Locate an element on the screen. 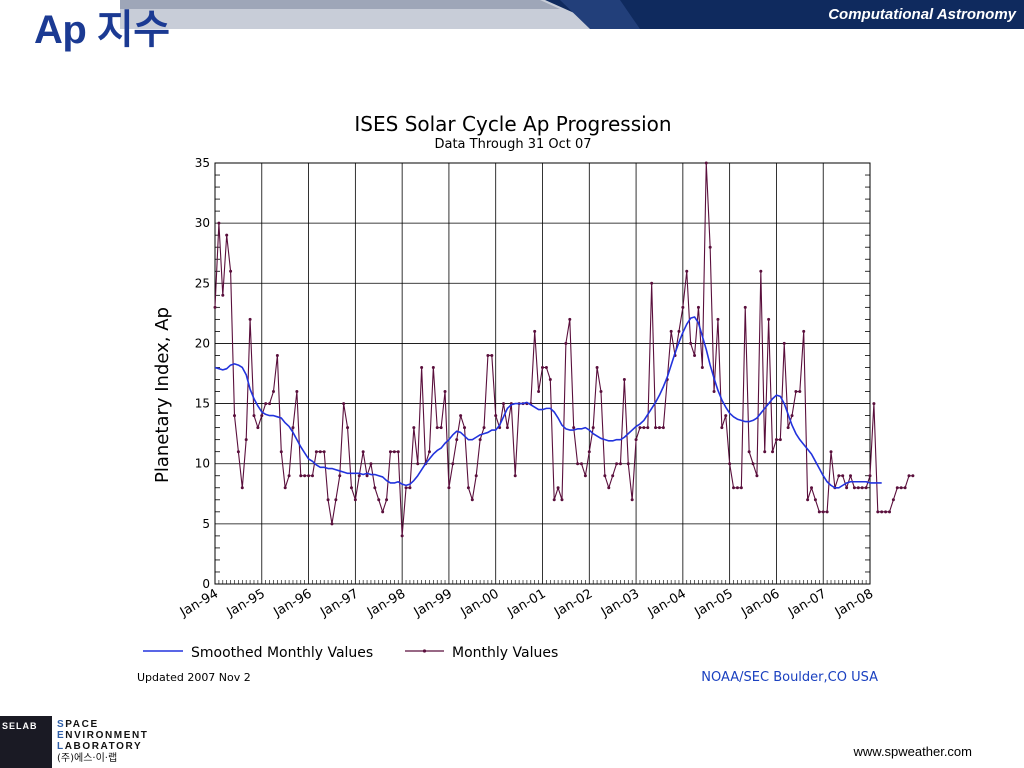 The image size is (1024, 768). logo-cap-e: E is located at coordinates (61, 735).